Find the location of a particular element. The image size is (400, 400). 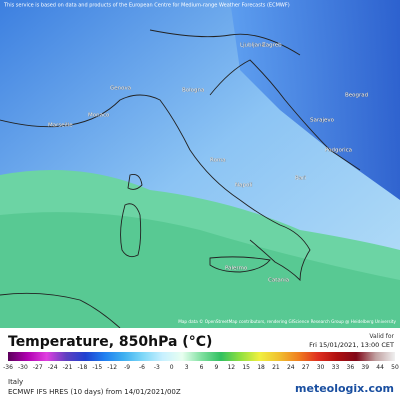

city-label: Bari is located at coordinates (300, 179).